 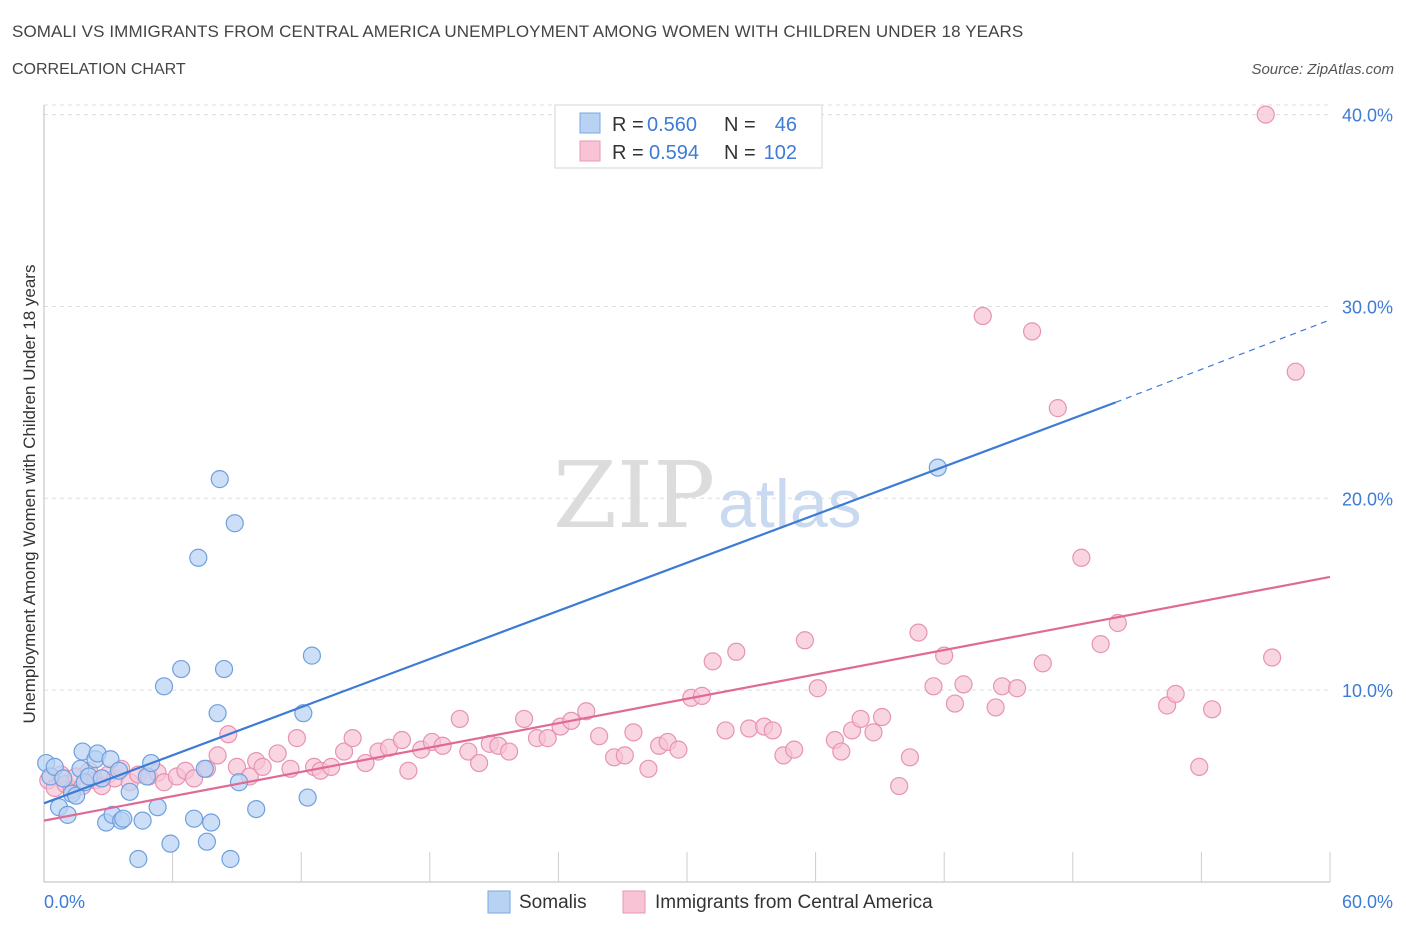 I want to click on legend-n-label-somalis: N =, so click(x=740, y=125).